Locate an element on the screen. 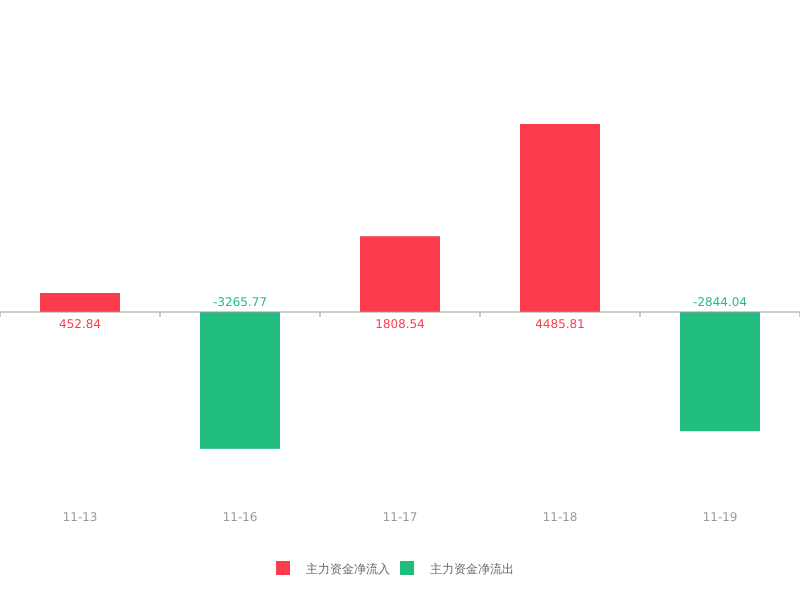 This screenshot has width=800, height=600. x-tick-label: 11-18 is located at coordinates (560, 517).